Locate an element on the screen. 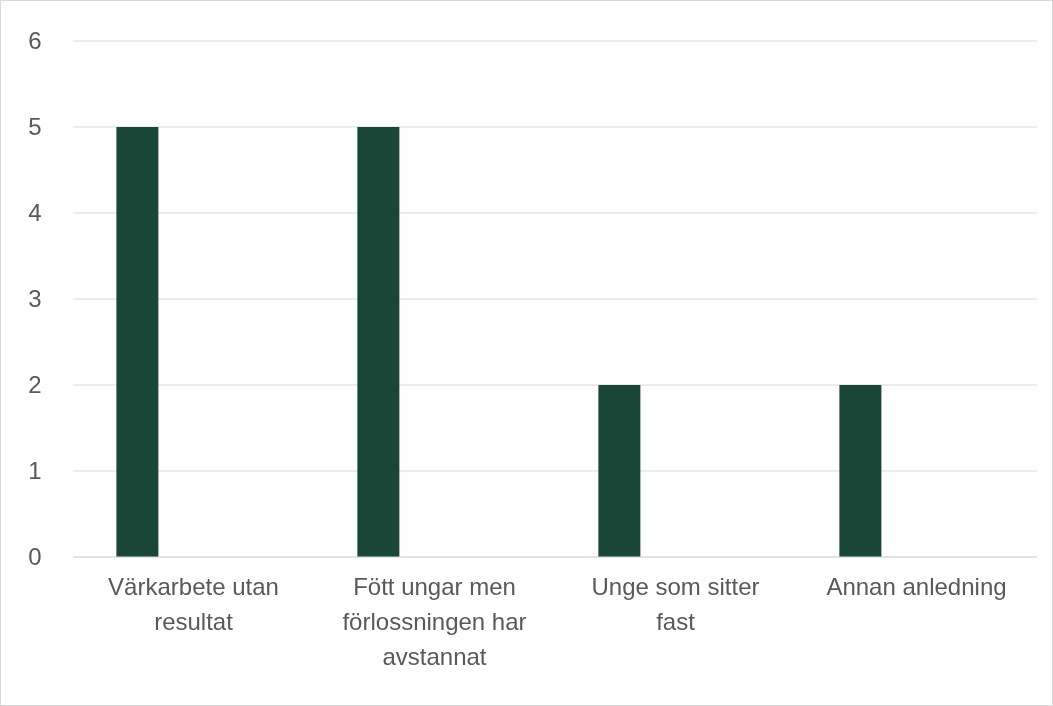  y-tick-label: 2 is located at coordinates (35, 385).